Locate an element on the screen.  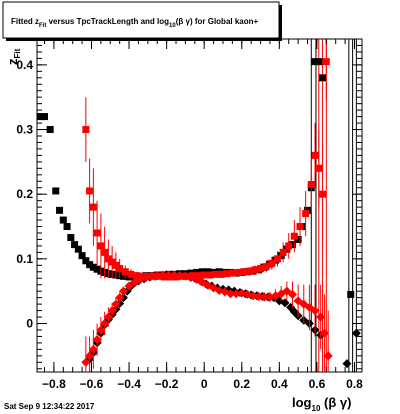
x-tick-label: 0.6 is located at coordinates (317, 384).